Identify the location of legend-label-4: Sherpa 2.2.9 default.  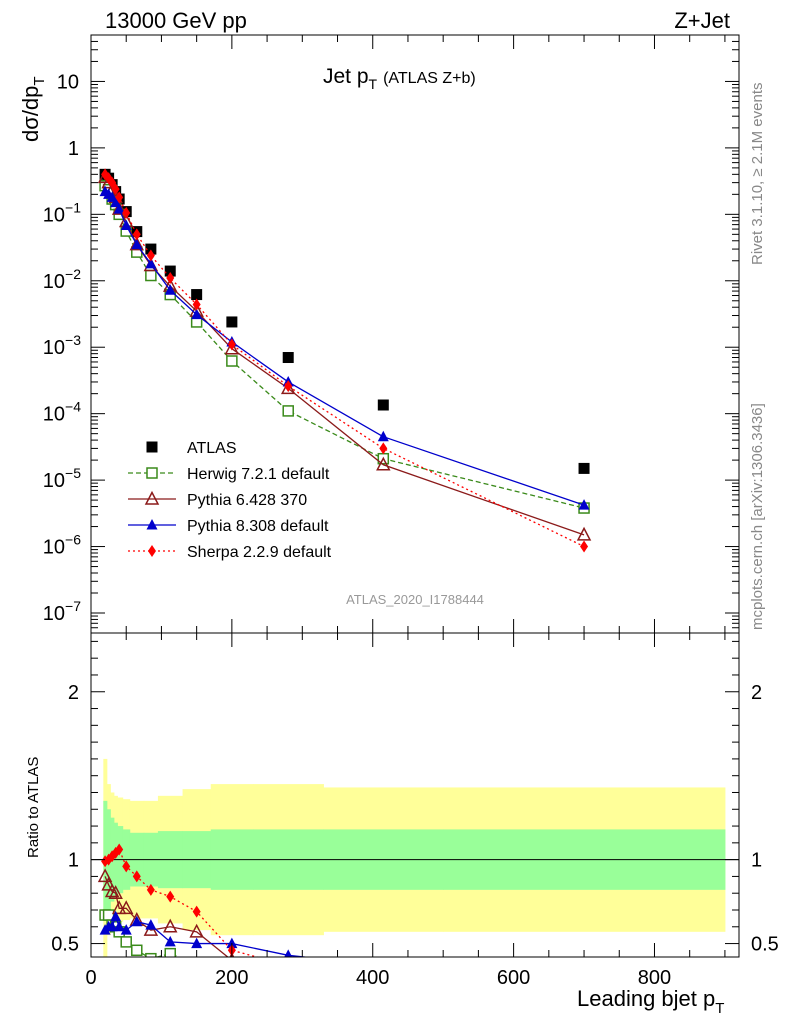
(259, 552).